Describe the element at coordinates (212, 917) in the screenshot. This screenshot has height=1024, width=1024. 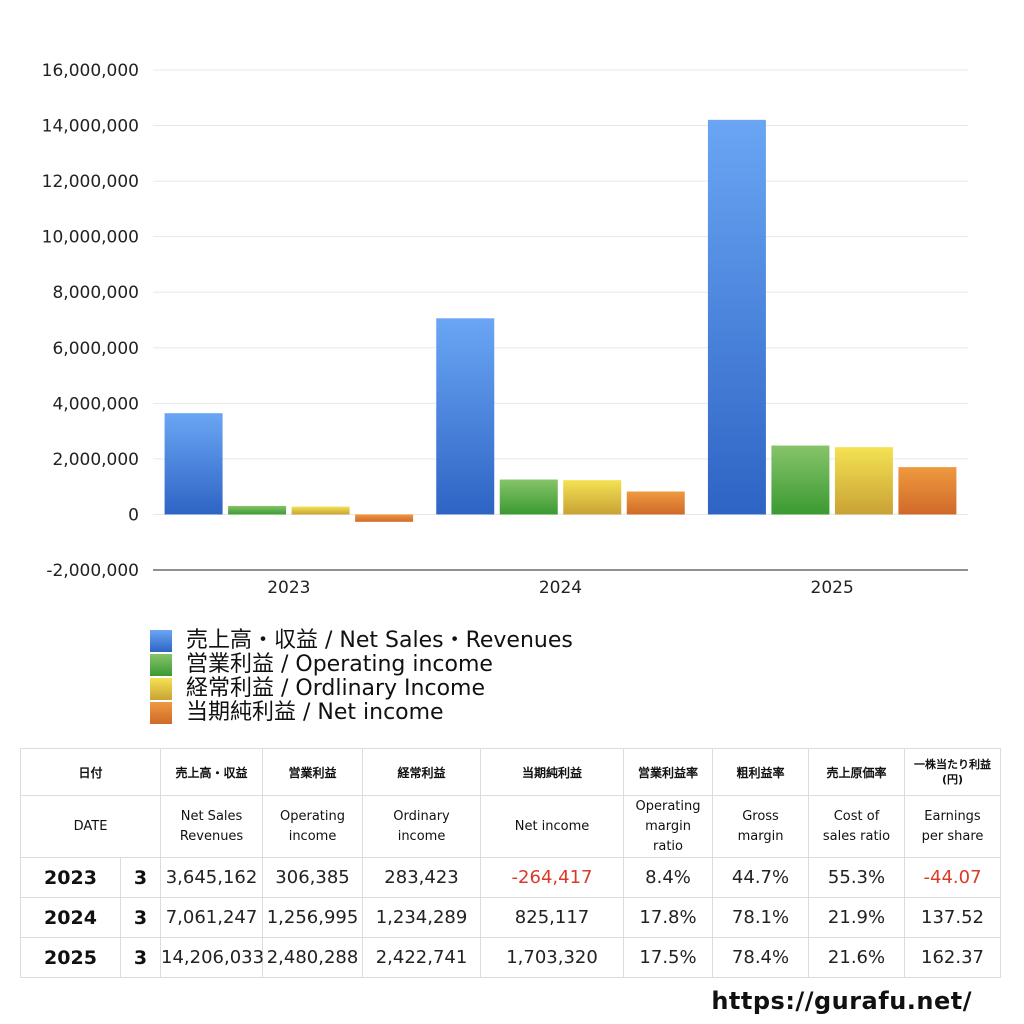
I see `cell-sales: 7,061,247` at that location.